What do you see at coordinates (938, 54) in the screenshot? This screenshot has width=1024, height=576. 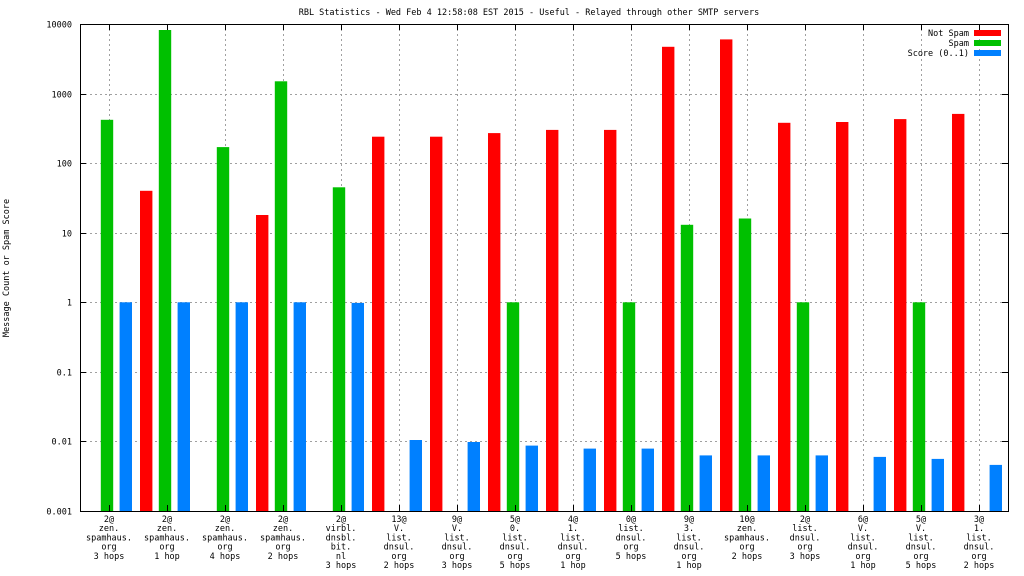 I see `legend-label: Score (0..1)` at bounding box center [938, 54].